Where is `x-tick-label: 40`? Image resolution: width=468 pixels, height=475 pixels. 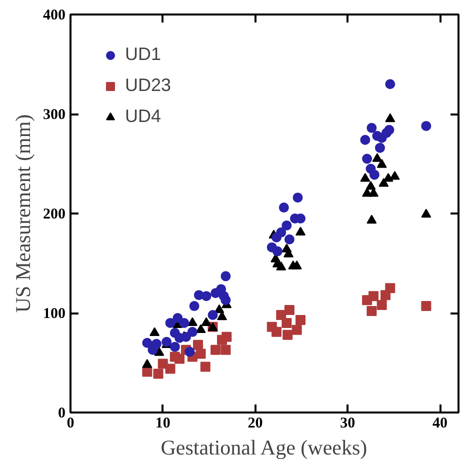 x-tick-label: 40 is located at coordinates (440, 424).